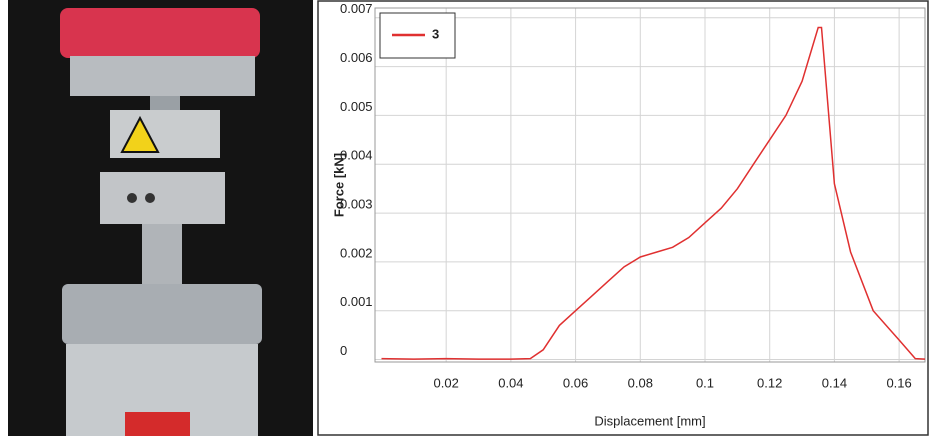 The width and height of the screenshot is (930, 436). Describe the element at coordinates (356, 57) in the screenshot. I see `y-tick-label: 0.006` at that location.